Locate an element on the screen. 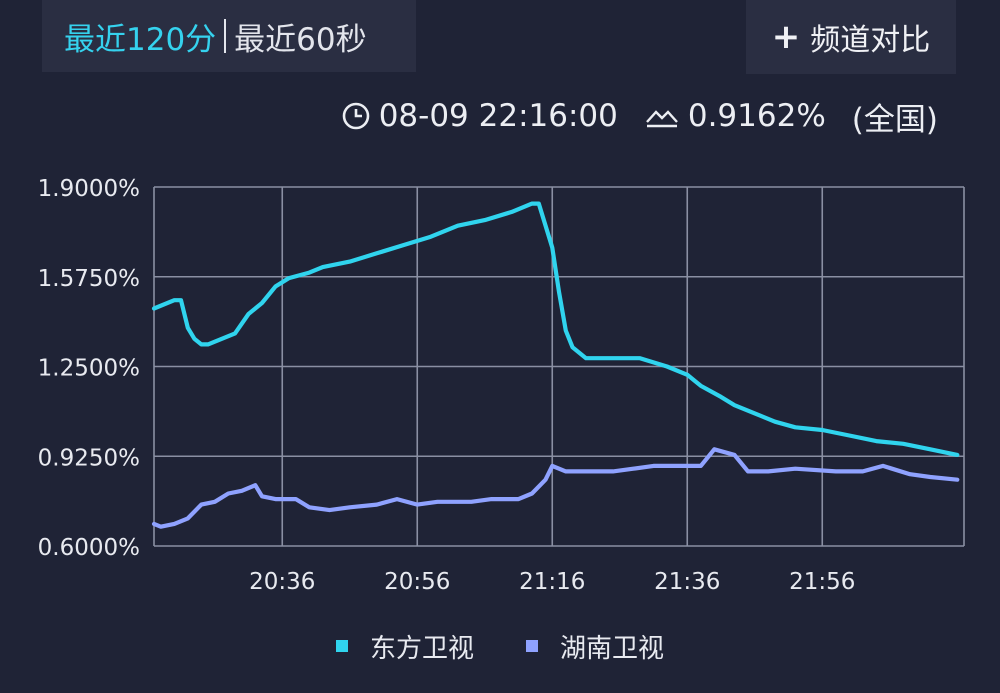  legend-label: 东方卫视 is located at coordinates (421, 648).